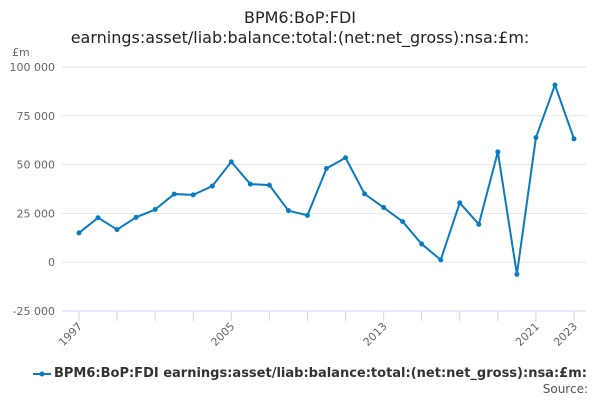 The height and width of the screenshot is (400, 600). Describe the element at coordinates (300, 17) in the screenshot. I see `chart-title-line1: BPM6:BoP:FDI` at that location.